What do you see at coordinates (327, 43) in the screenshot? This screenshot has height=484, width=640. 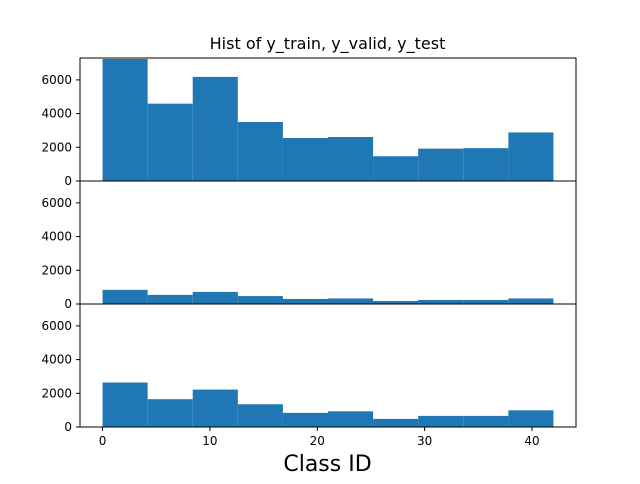 I see `chart-title: Hist of y_train, y_valid, y_test` at bounding box center [327, 43].